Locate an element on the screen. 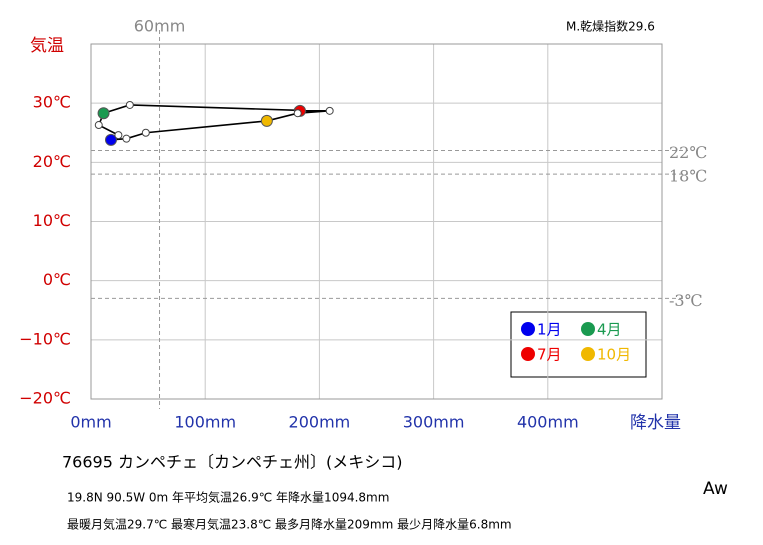  y-tick-label: −20℃ is located at coordinates (45, 398).